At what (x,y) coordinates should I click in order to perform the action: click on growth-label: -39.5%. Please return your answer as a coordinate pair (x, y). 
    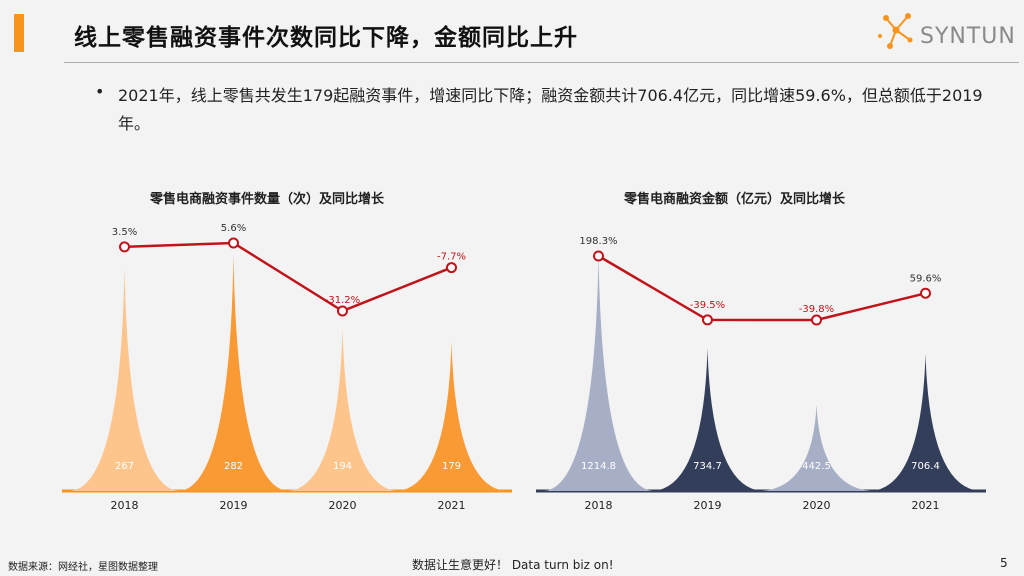
    Looking at the image, I should click on (707, 305).